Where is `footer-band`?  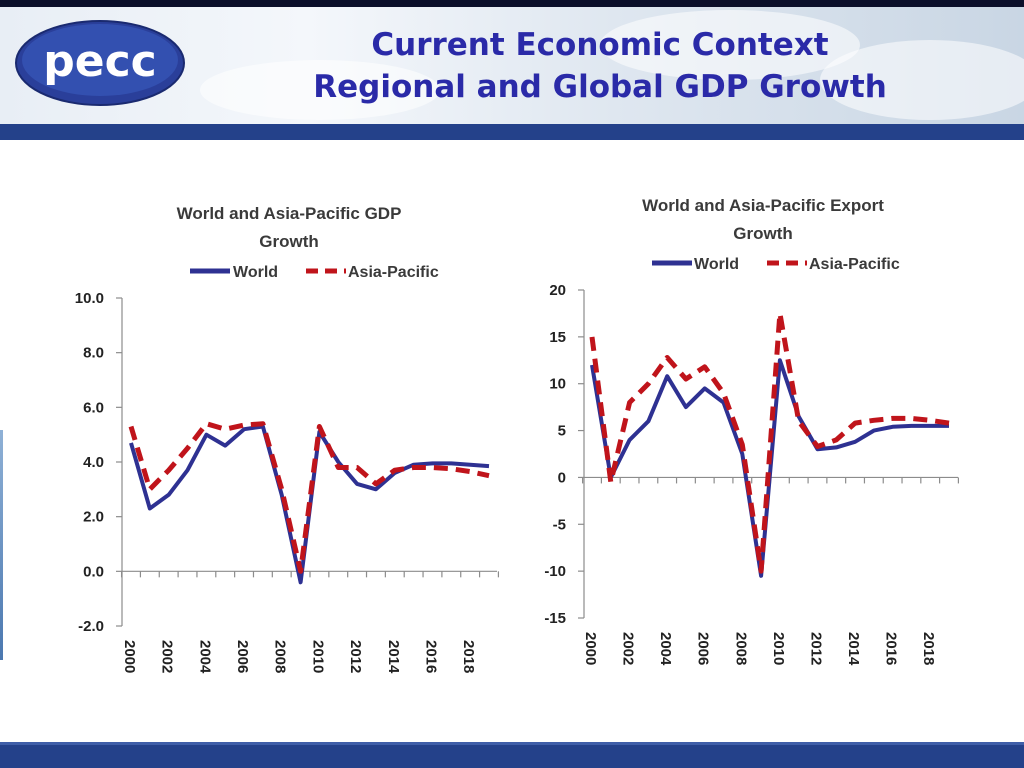 footer-band is located at coordinates (512, 755).